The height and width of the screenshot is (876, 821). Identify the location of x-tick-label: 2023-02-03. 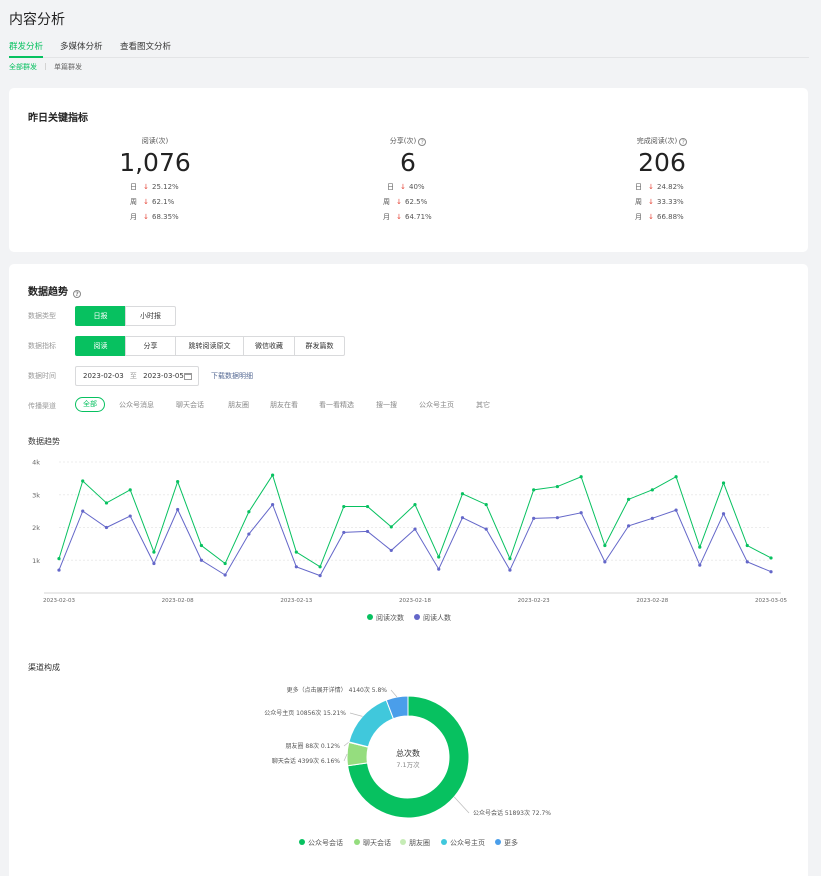
(59, 601).